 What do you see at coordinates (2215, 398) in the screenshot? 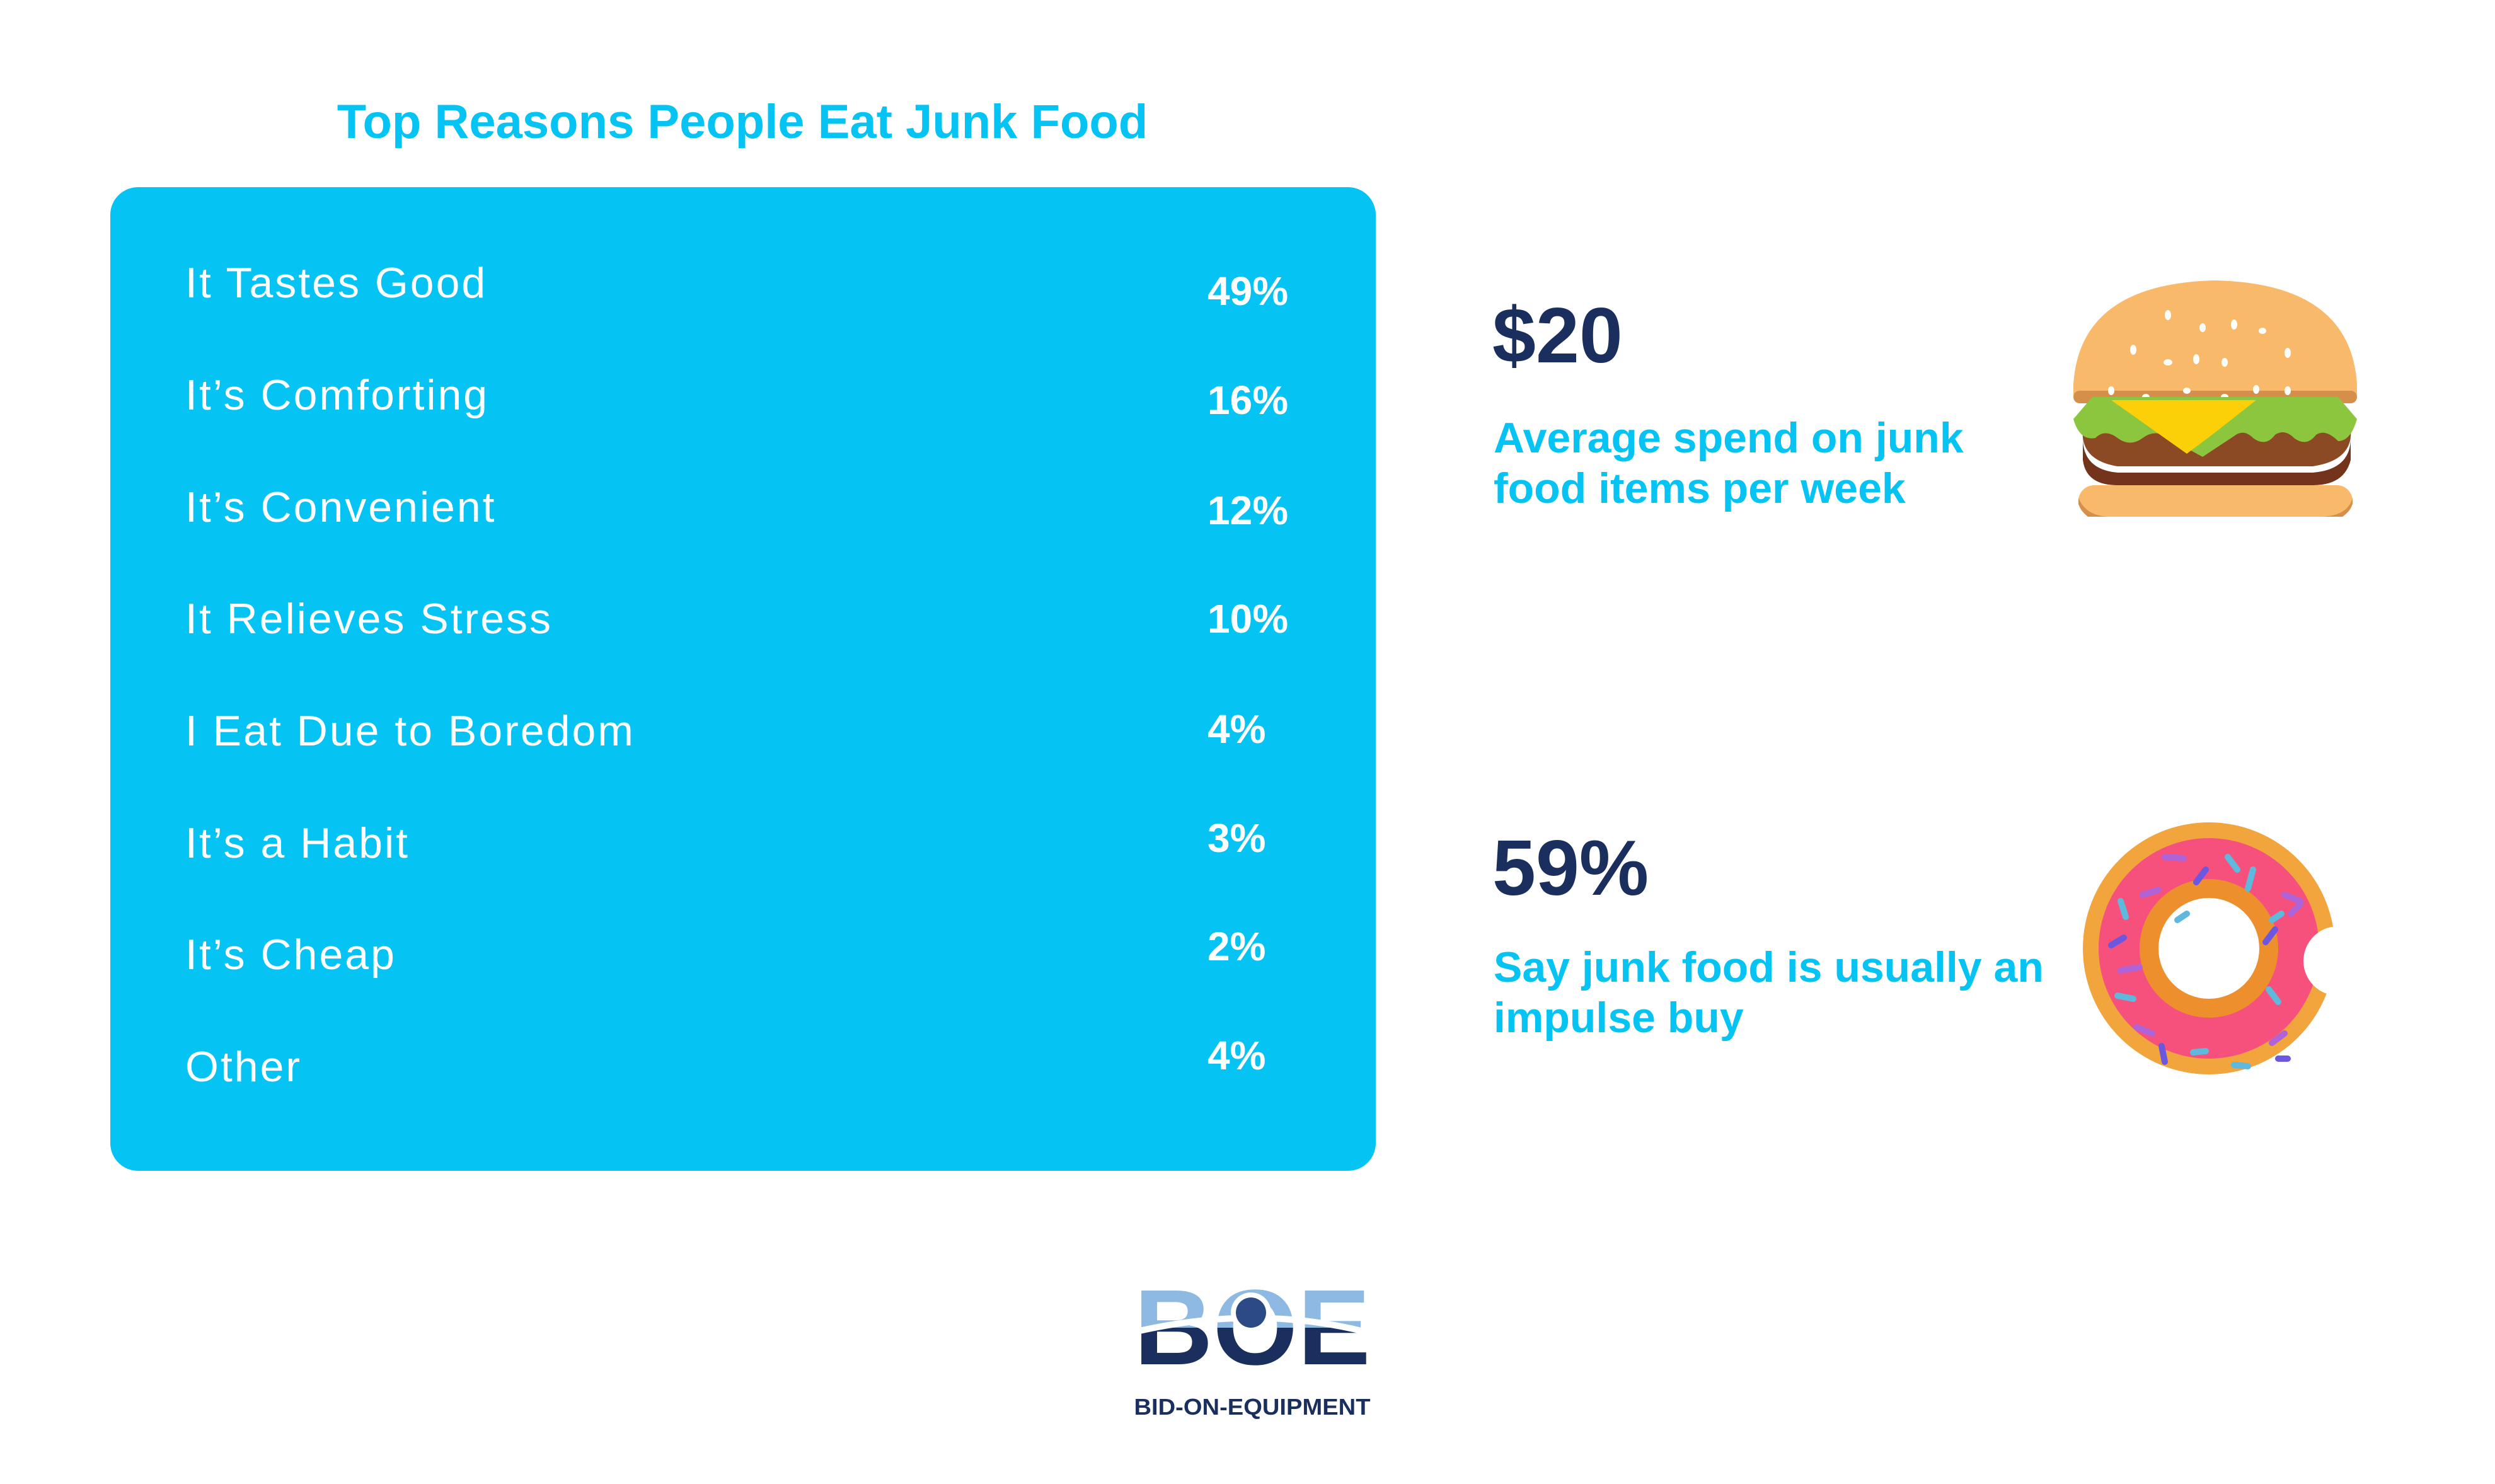
I see `burger-icon` at bounding box center [2215, 398].